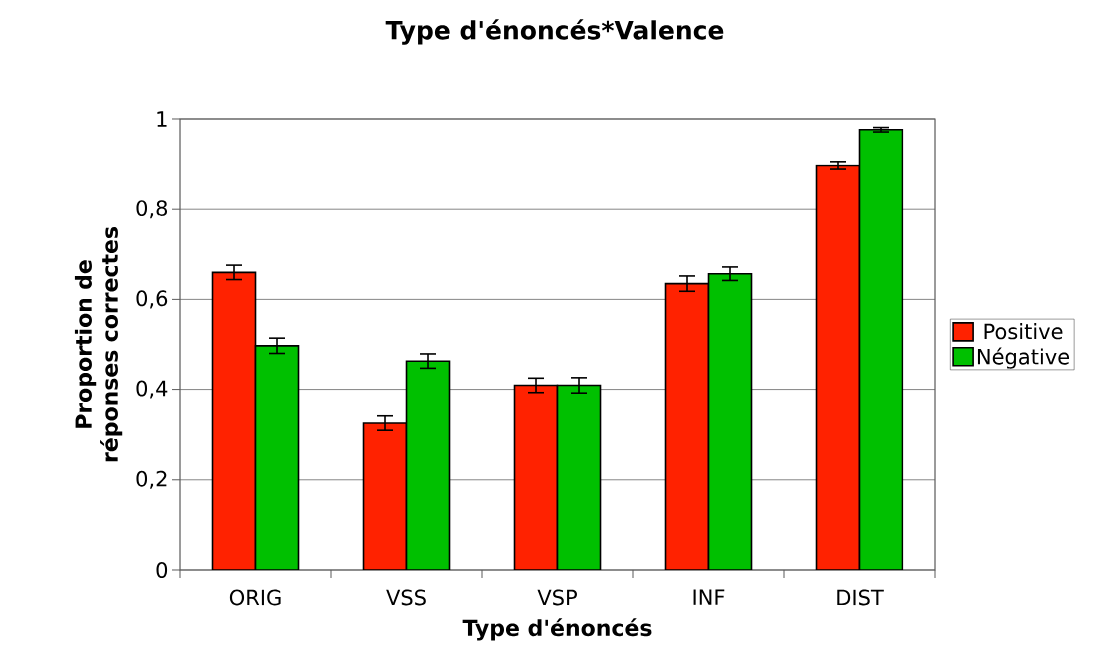 The height and width of the screenshot is (668, 1110). What do you see at coordinates (152, 209) in the screenshot?
I see `y-tick-label: 0,8` at bounding box center [152, 209].